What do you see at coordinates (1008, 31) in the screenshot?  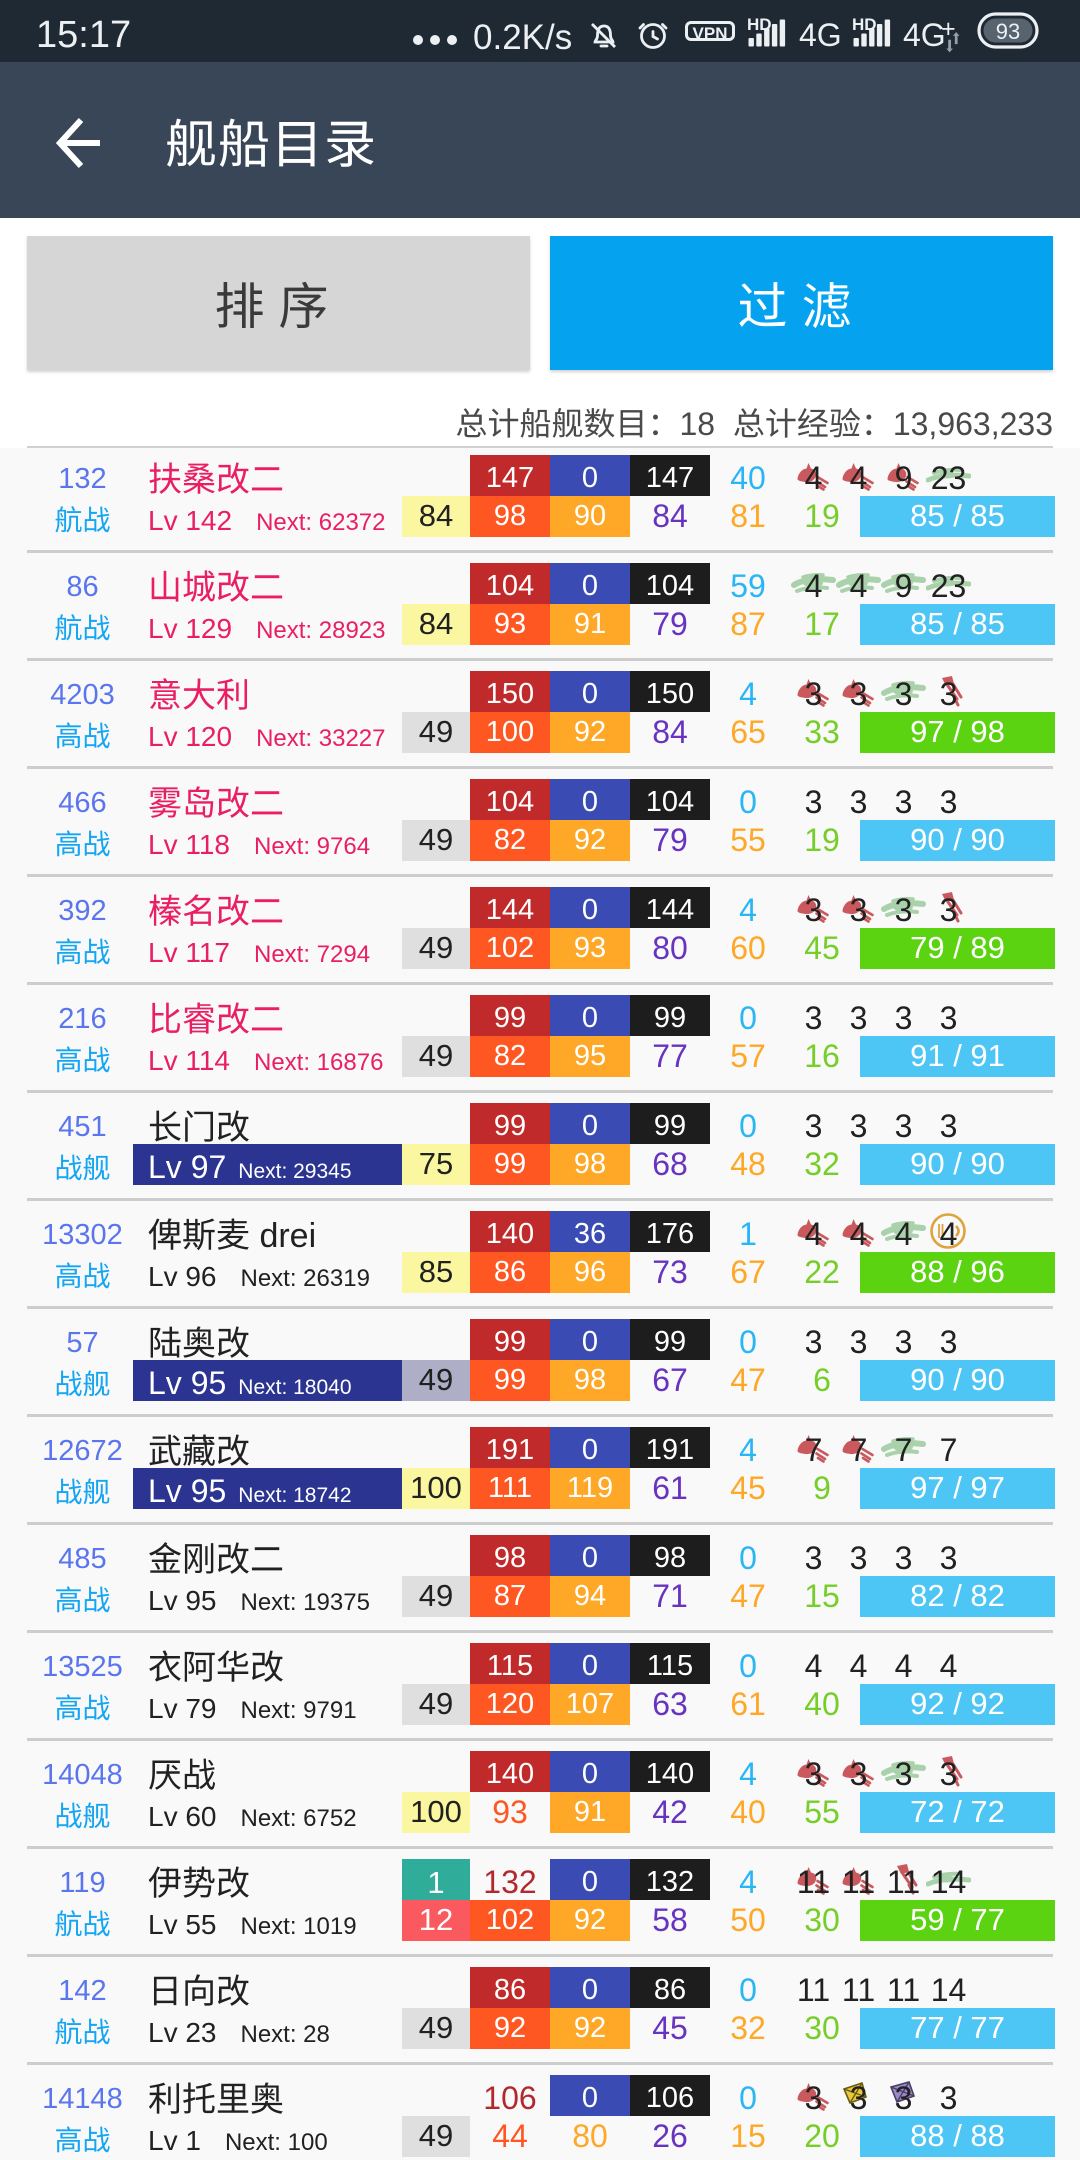 I see `svg-text: 93` at bounding box center [1008, 31].